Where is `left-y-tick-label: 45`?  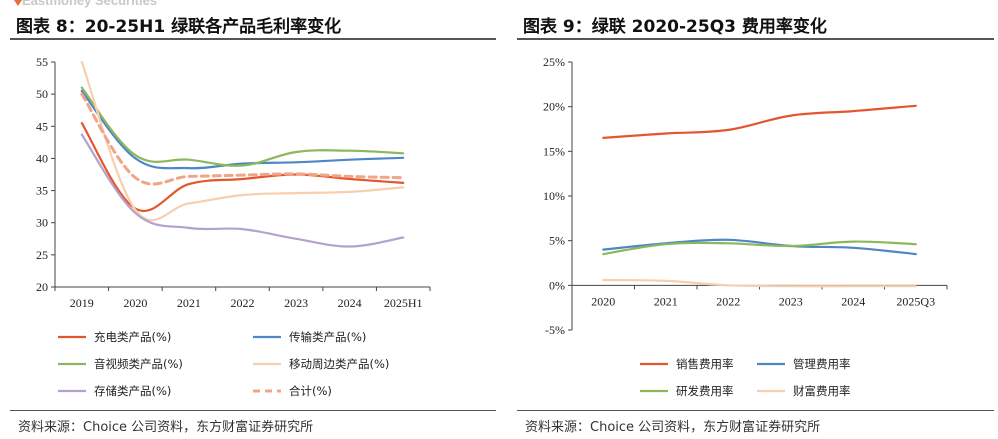 left-y-tick-label: 45 is located at coordinates (42, 126).